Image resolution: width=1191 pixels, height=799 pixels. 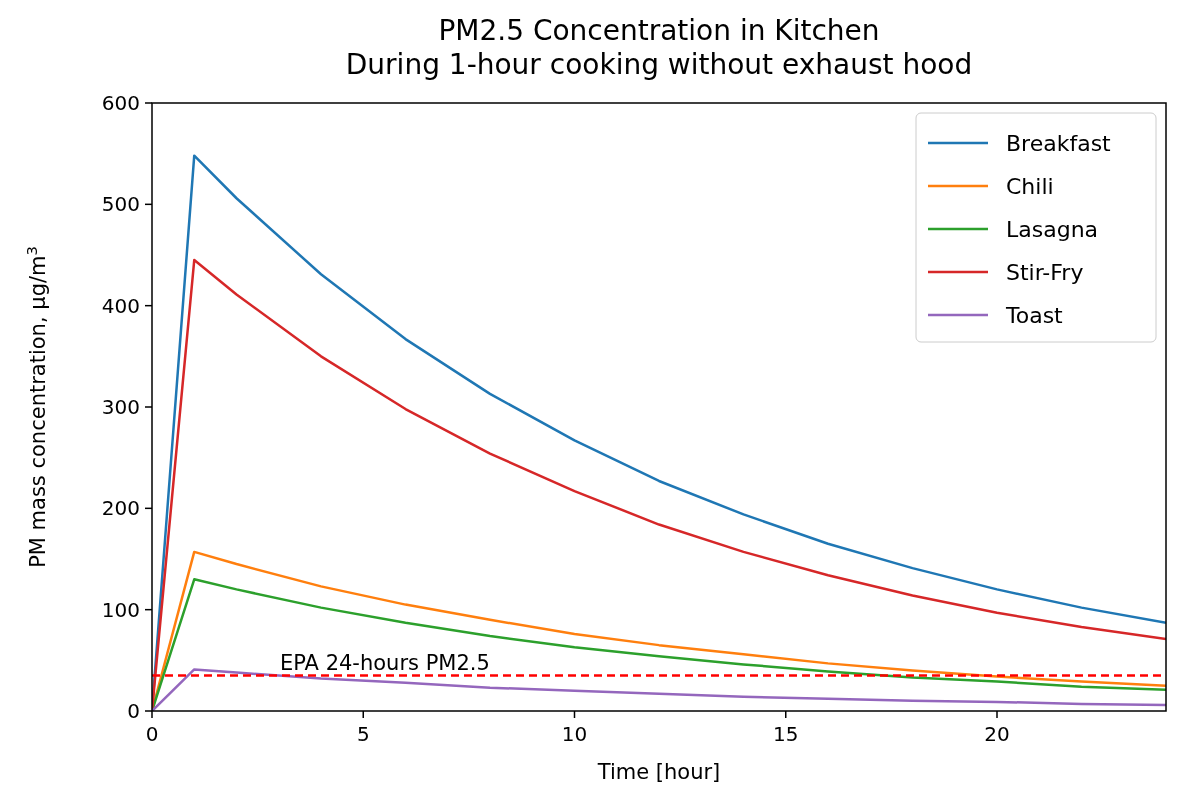 I want to click on y-tick-label: 100, so click(x=120, y=609).